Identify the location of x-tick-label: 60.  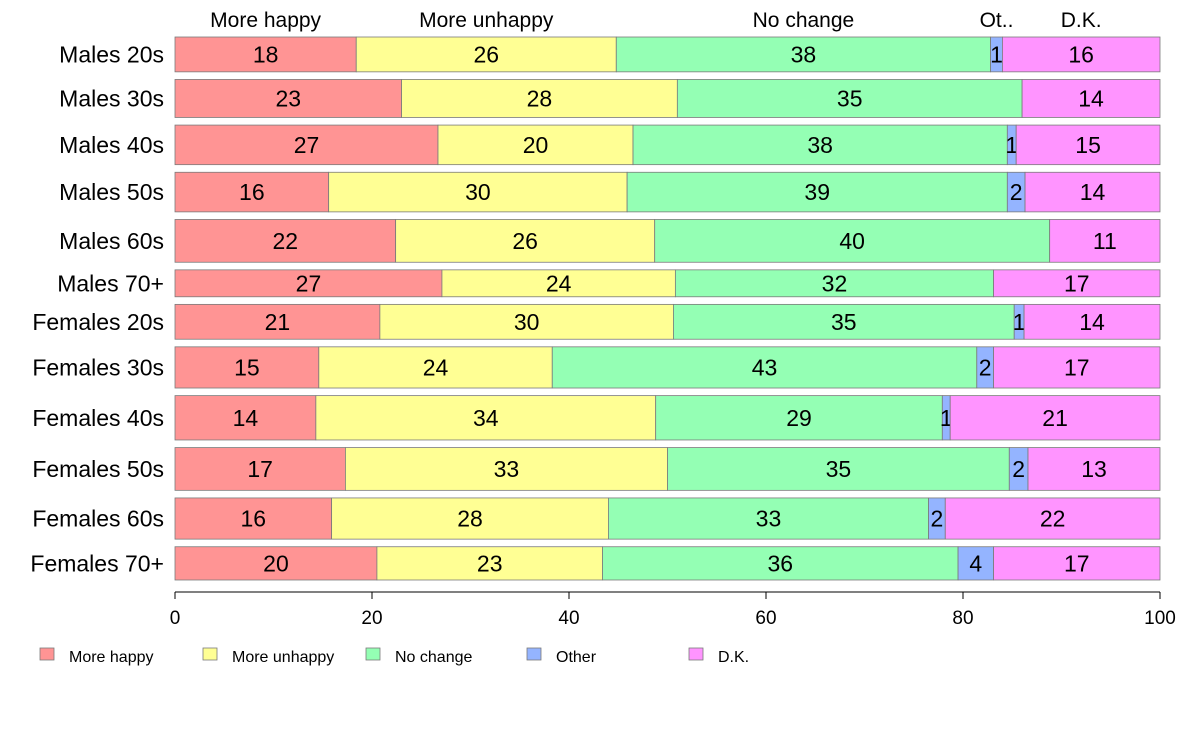
(765, 618).